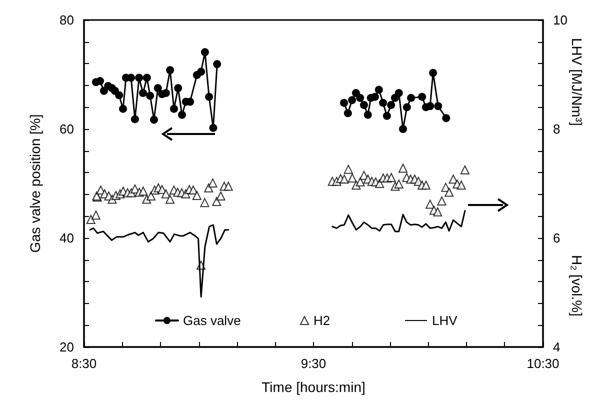 This screenshot has width=603, height=410. I want to click on y2-tick-label: 6, so click(556, 238).